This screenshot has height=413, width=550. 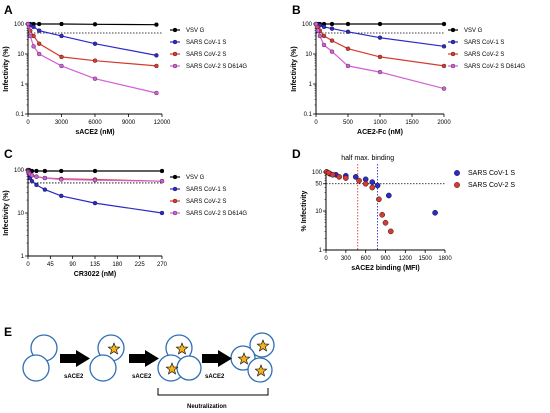 What do you see at coordinates (217, 365) in the screenshot?
I see `arrow-3: sACE2` at bounding box center [217, 365].